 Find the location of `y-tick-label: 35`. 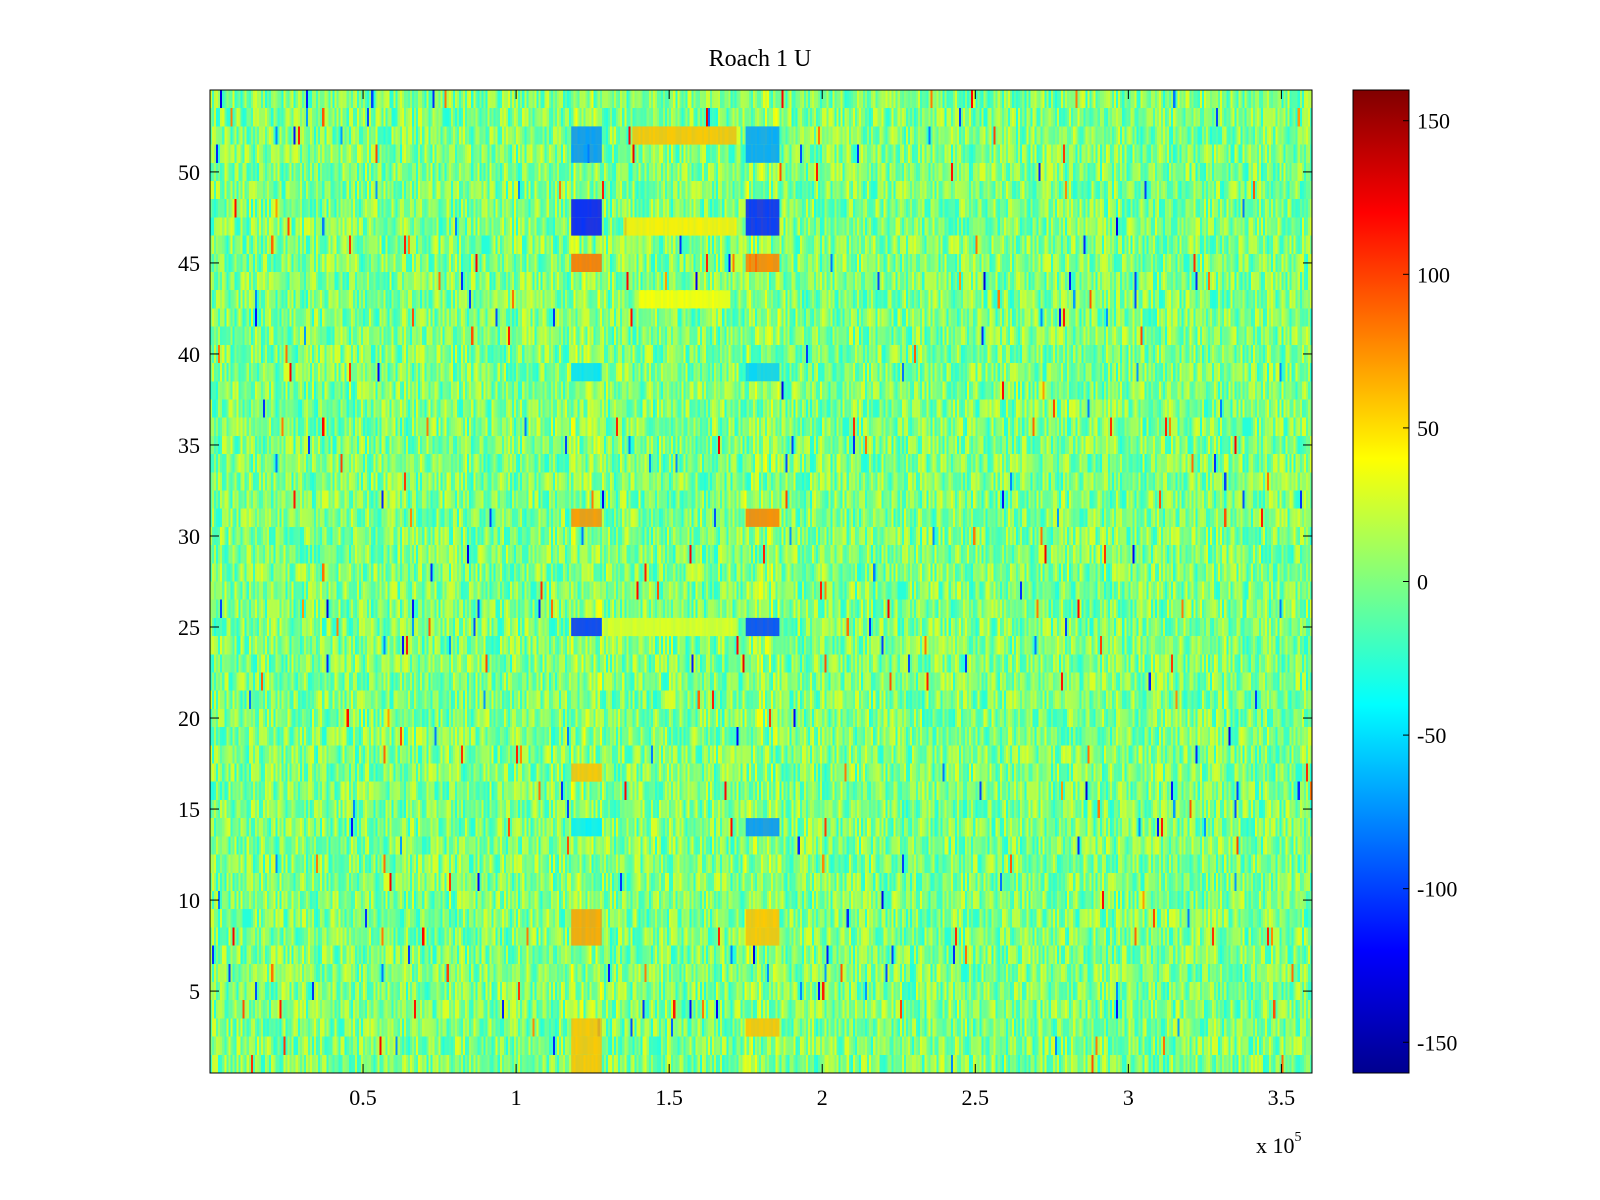

y-tick-label: 35 is located at coordinates (189, 445).